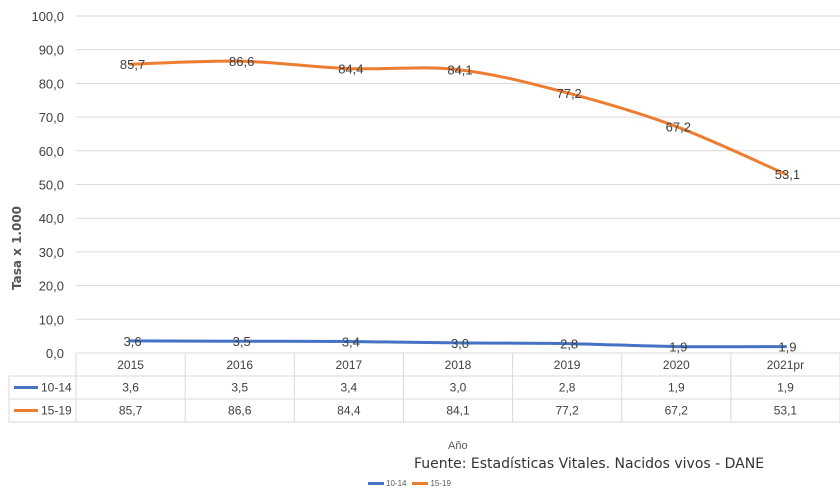 The width and height of the screenshot is (840, 495). Describe the element at coordinates (785, 365) in the screenshot. I see `x-tick-label: 2021pr` at that location.